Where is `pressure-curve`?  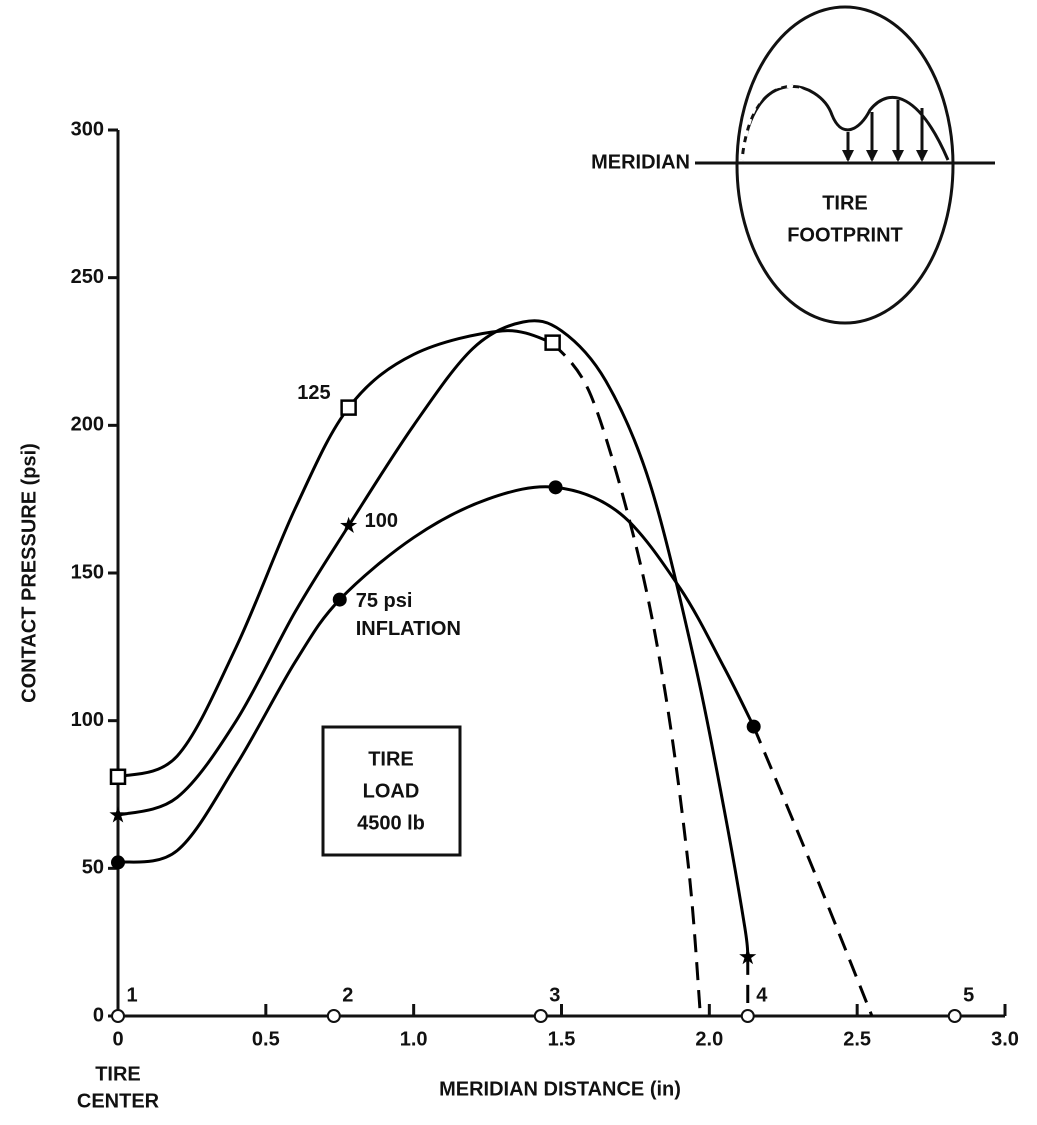 pressure-curve is located at coordinates (845, 122).